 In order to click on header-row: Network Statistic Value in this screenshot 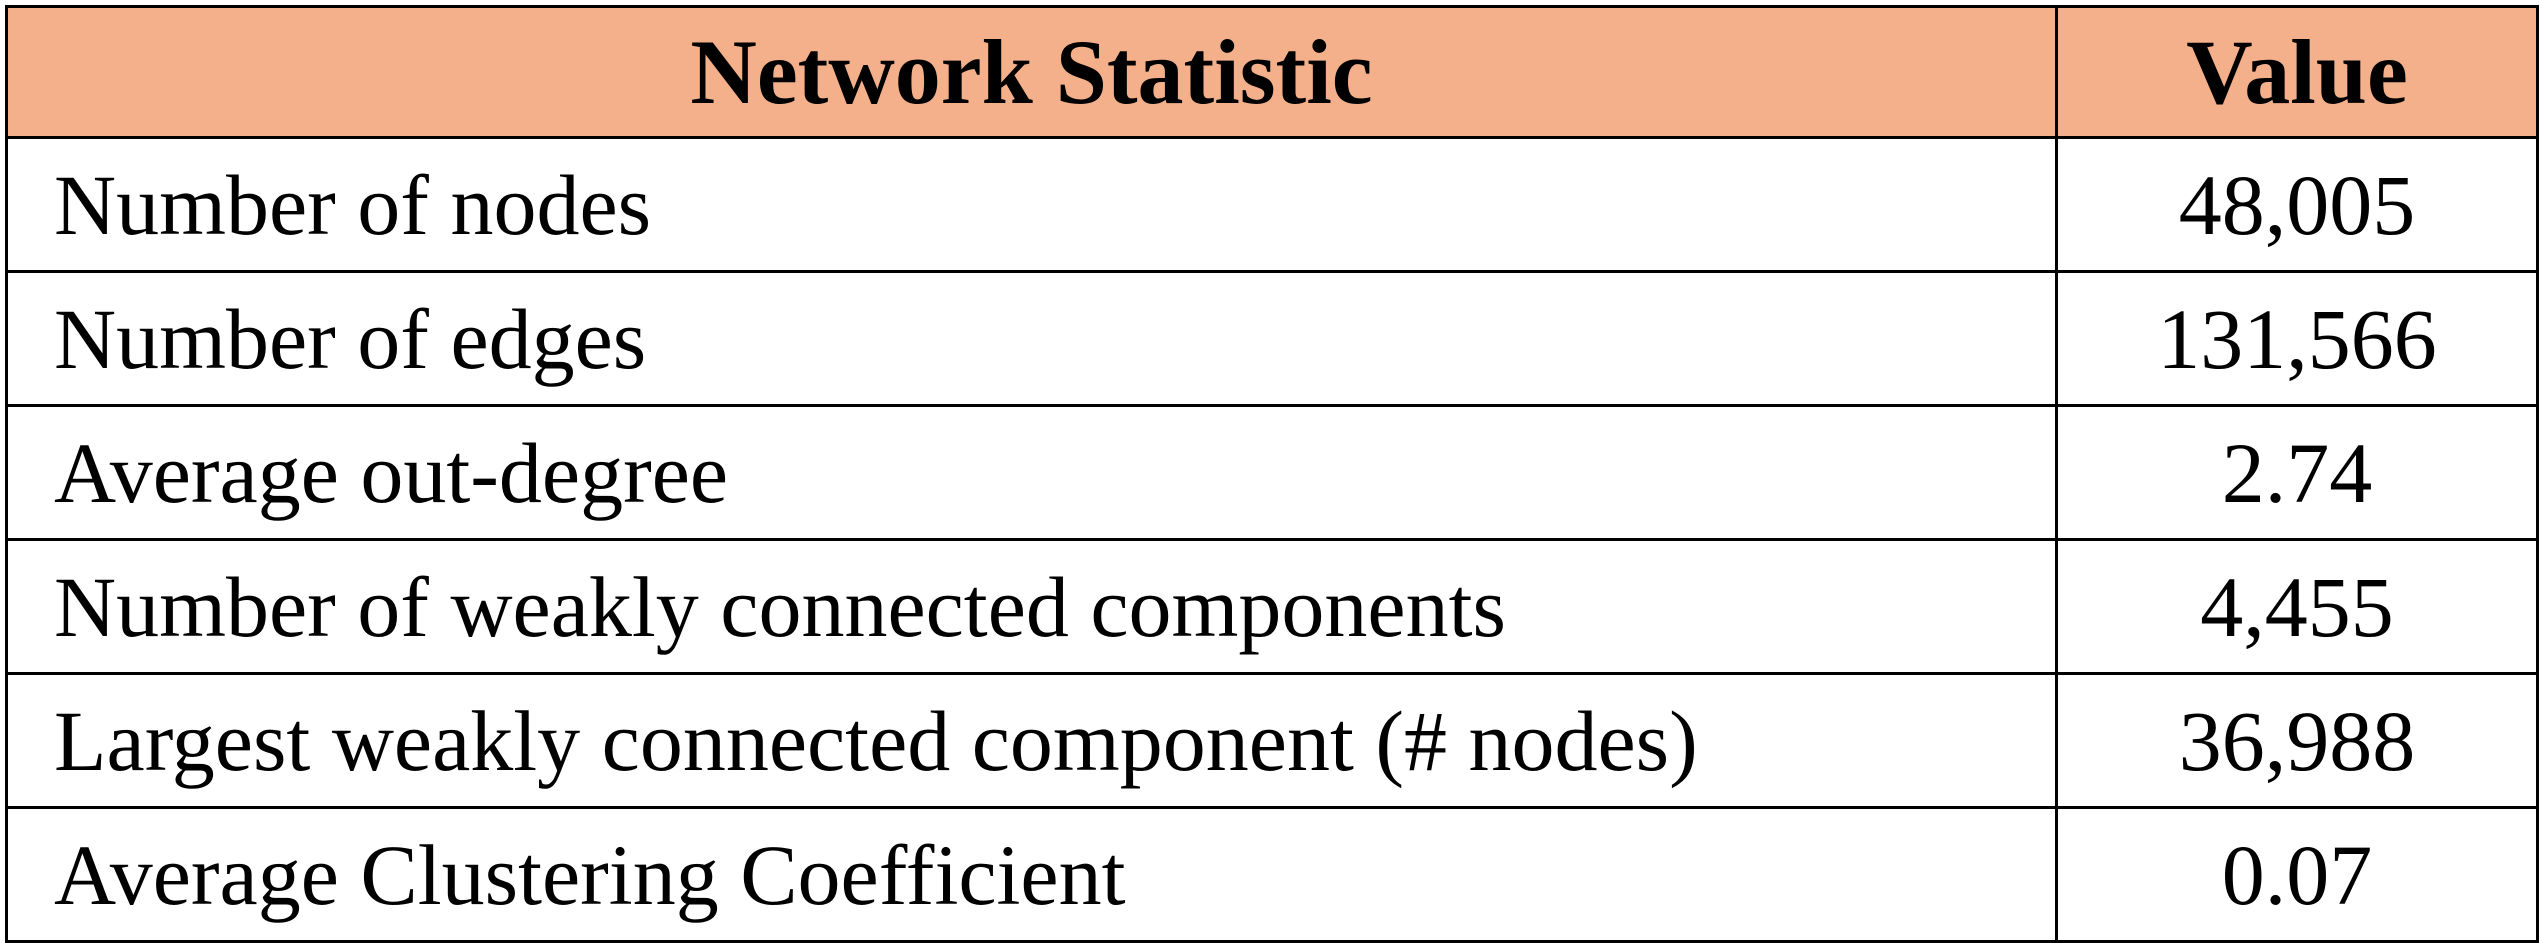, I will do `click(1272, 72)`.